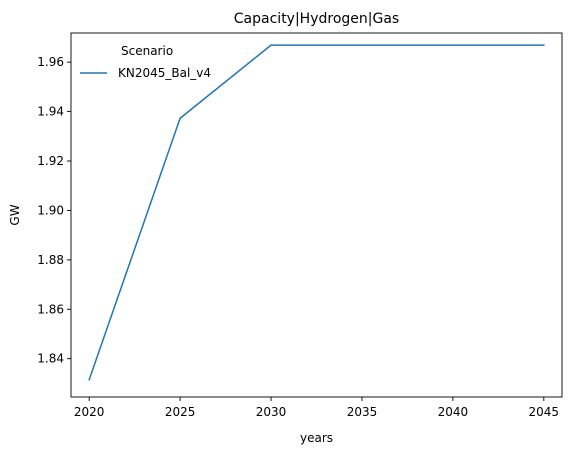 The height and width of the screenshot is (456, 573). What do you see at coordinates (316, 19) in the screenshot?
I see `chart-title: Capacity|Hydrogen|Gas` at bounding box center [316, 19].